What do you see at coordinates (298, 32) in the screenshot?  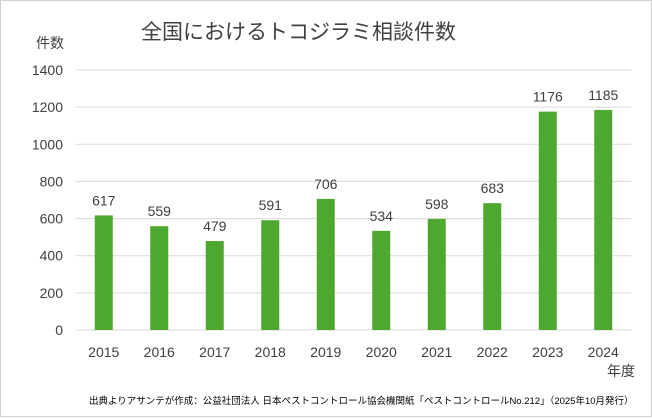 I see `chart-title: 全国におけるトコジラミ相談件数` at bounding box center [298, 32].